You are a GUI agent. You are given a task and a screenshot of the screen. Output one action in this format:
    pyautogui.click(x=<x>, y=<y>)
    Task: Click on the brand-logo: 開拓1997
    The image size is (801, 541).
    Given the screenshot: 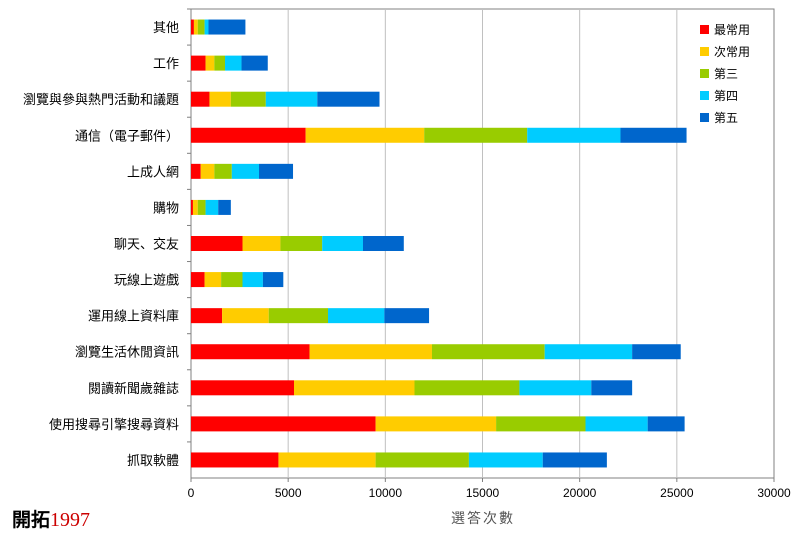 What is the action you would take?
    pyautogui.click(x=51, y=518)
    